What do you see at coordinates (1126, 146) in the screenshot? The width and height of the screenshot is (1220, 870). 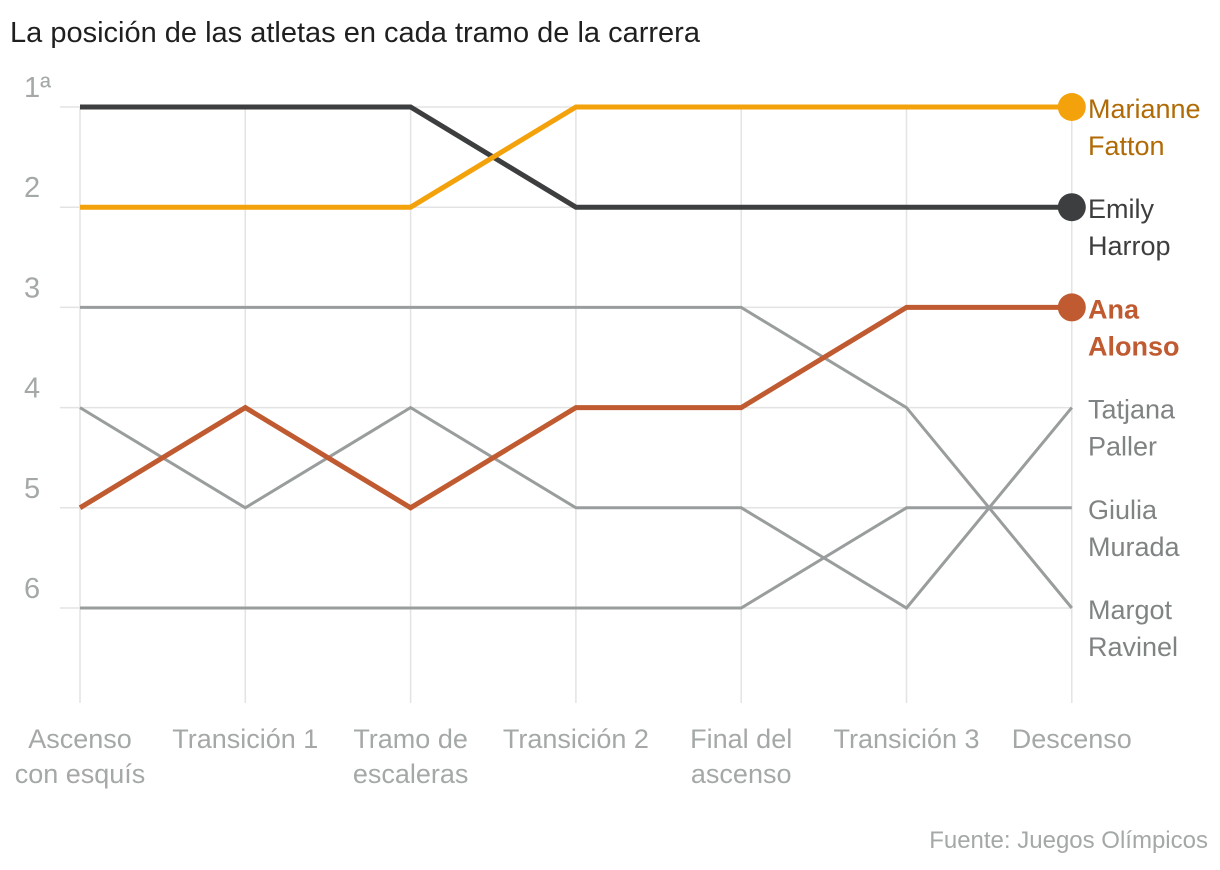 I see `series-label-line: Fatton` at bounding box center [1126, 146].